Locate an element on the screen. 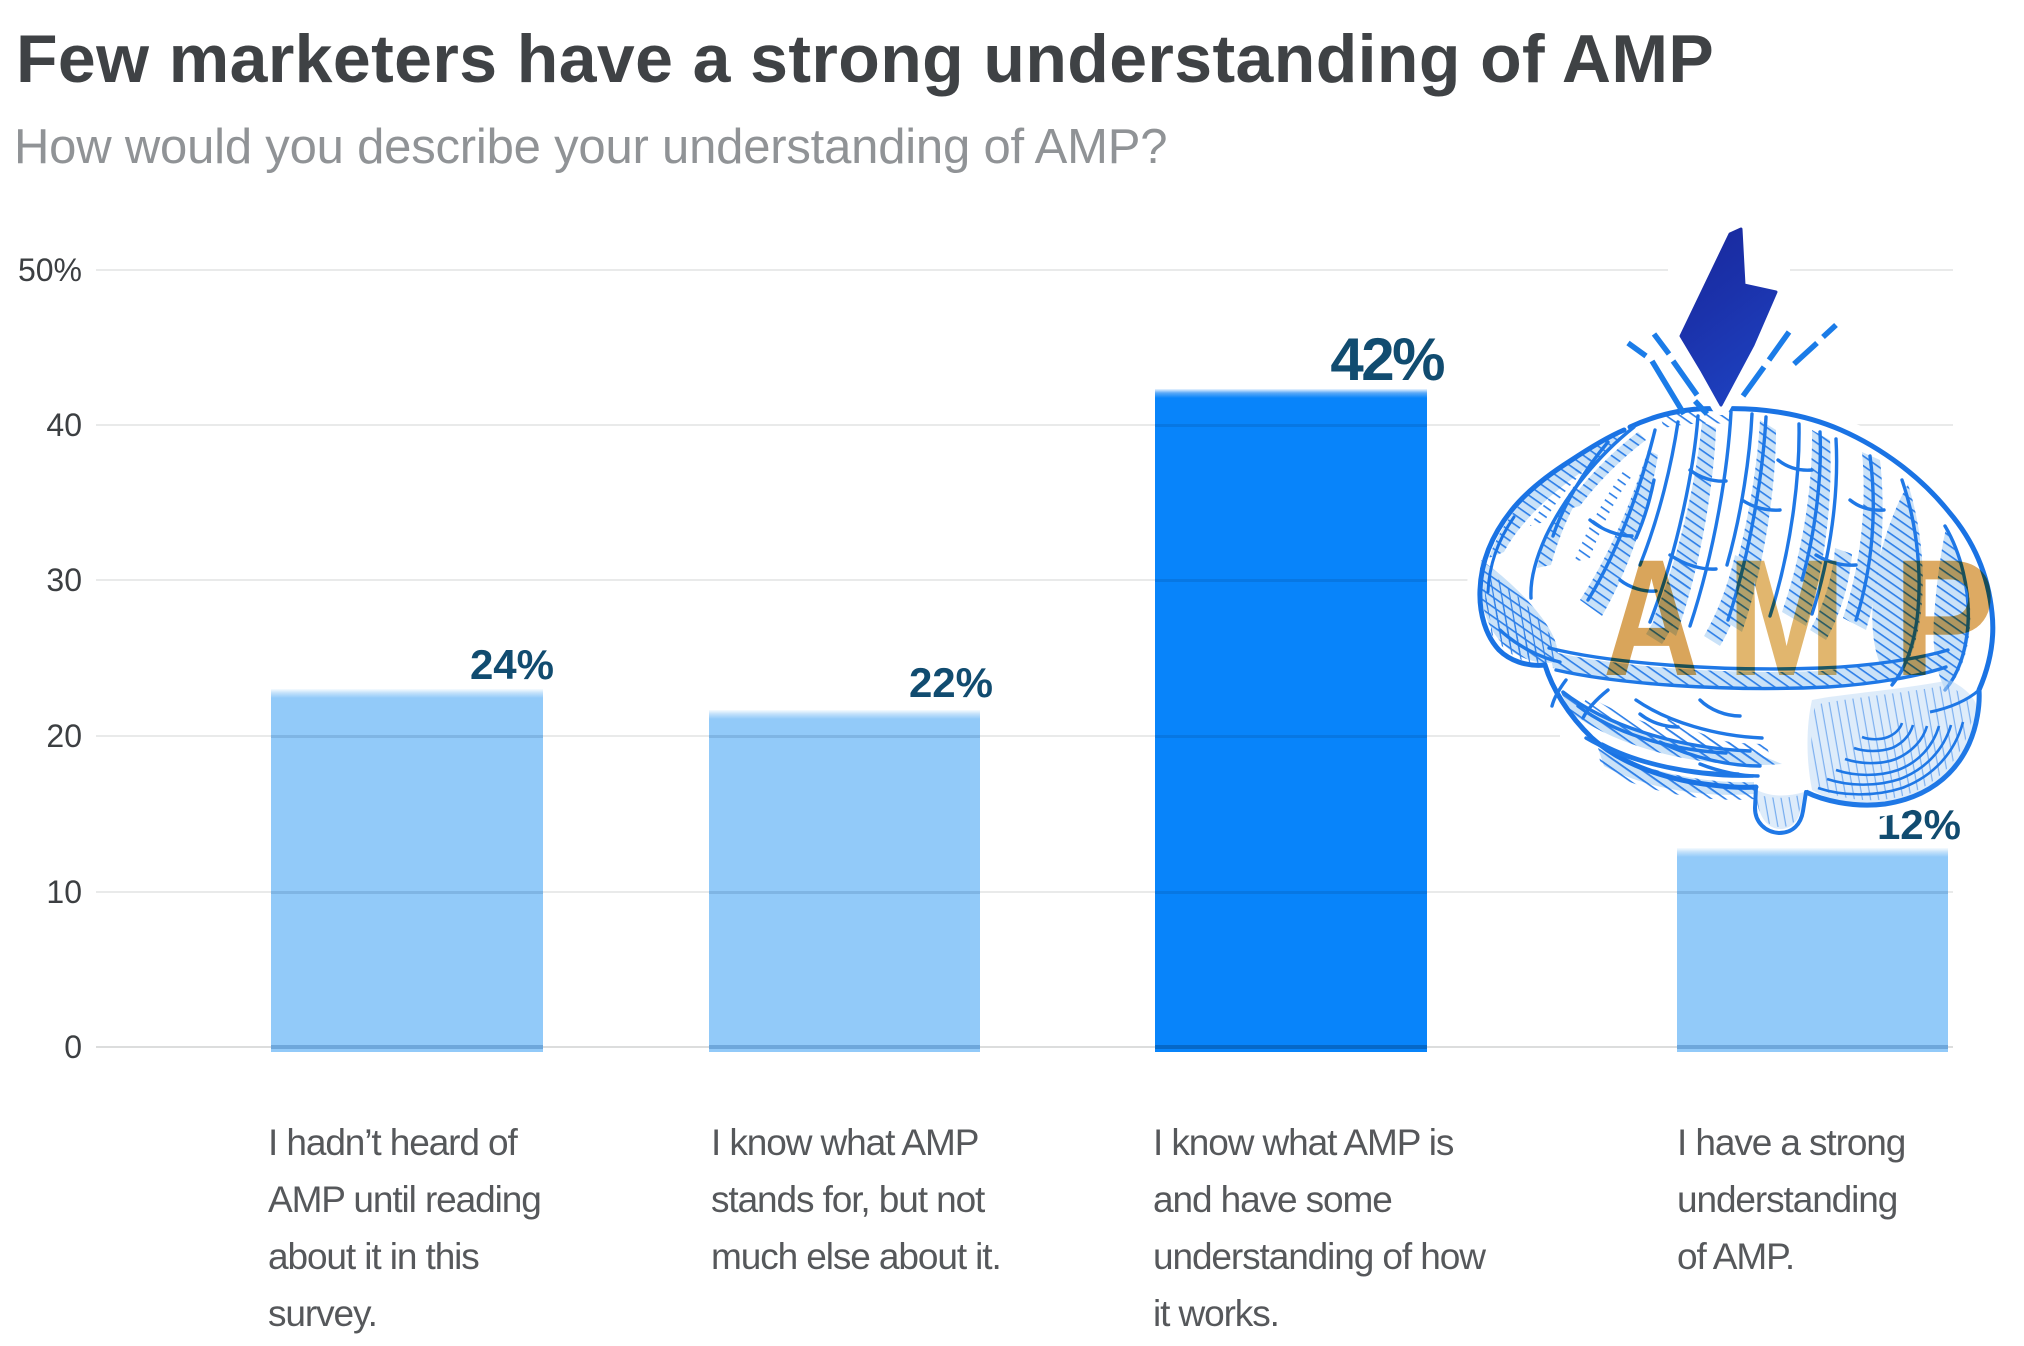  svg-text: P is located at coordinates (1944, 618).